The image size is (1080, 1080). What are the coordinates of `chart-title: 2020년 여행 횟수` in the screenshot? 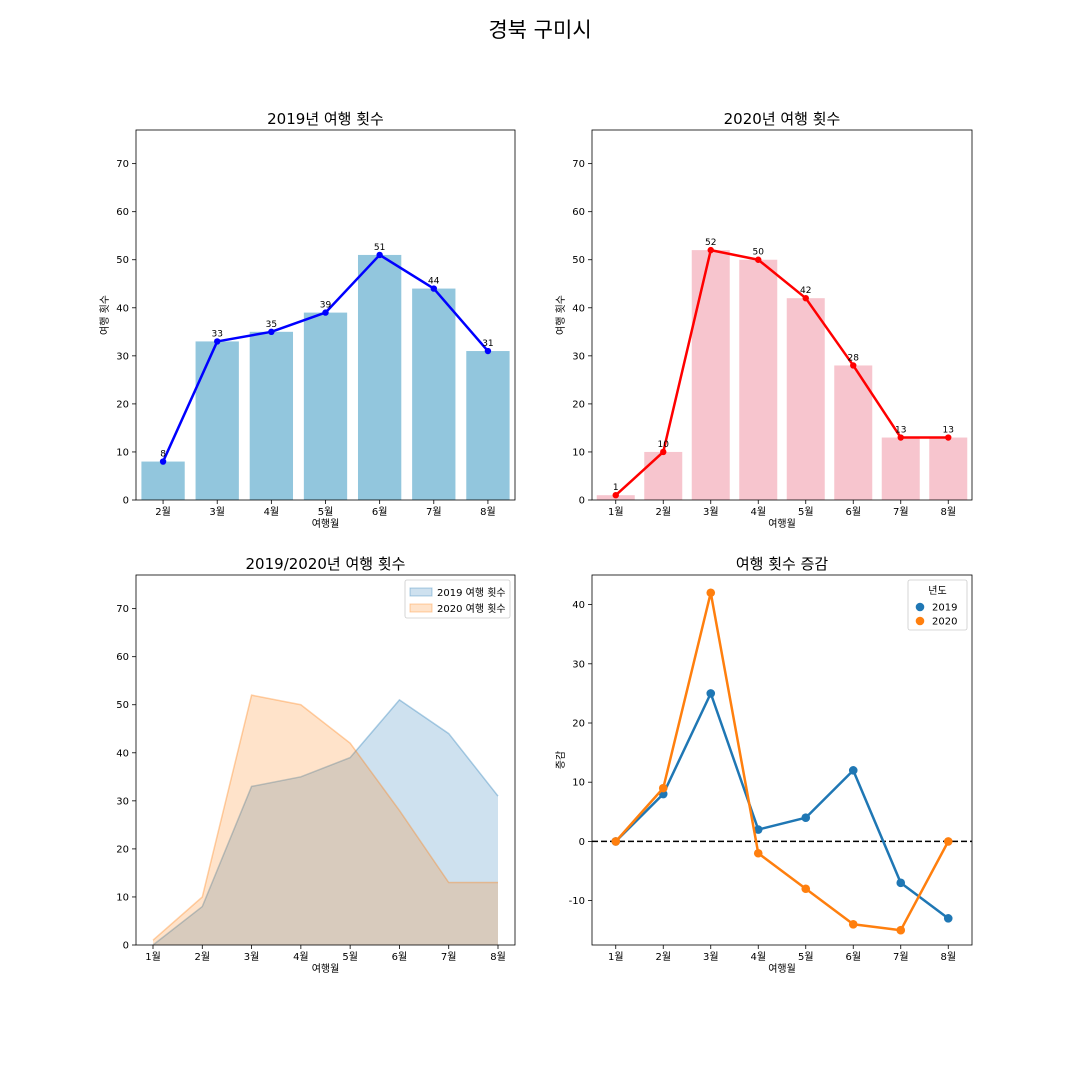 It's located at (782, 119).